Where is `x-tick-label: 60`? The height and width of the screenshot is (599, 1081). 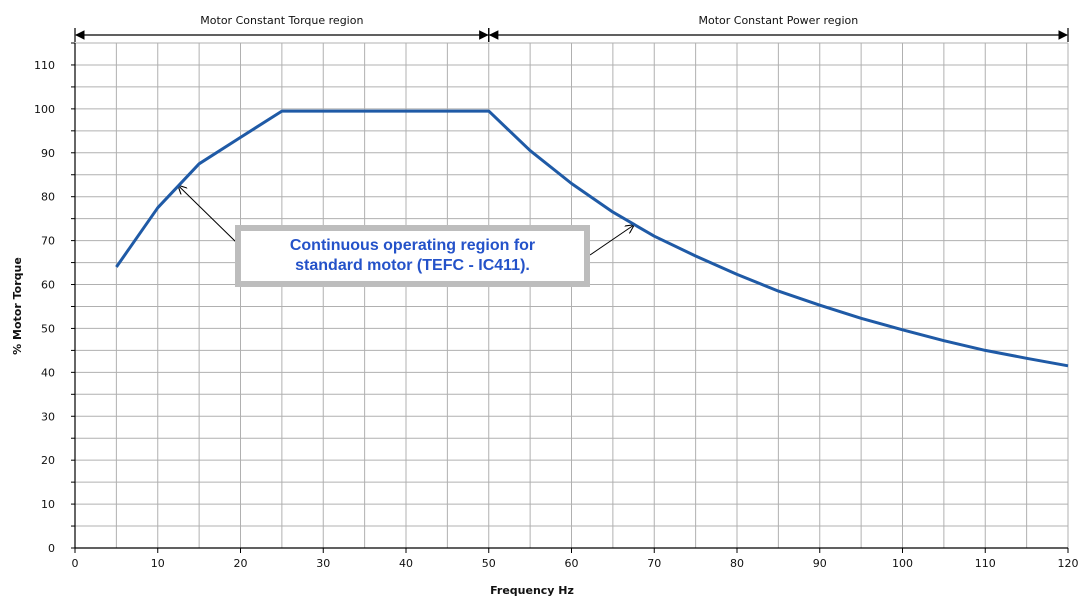
x-tick-label: 60 is located at coordinates (572, 563).